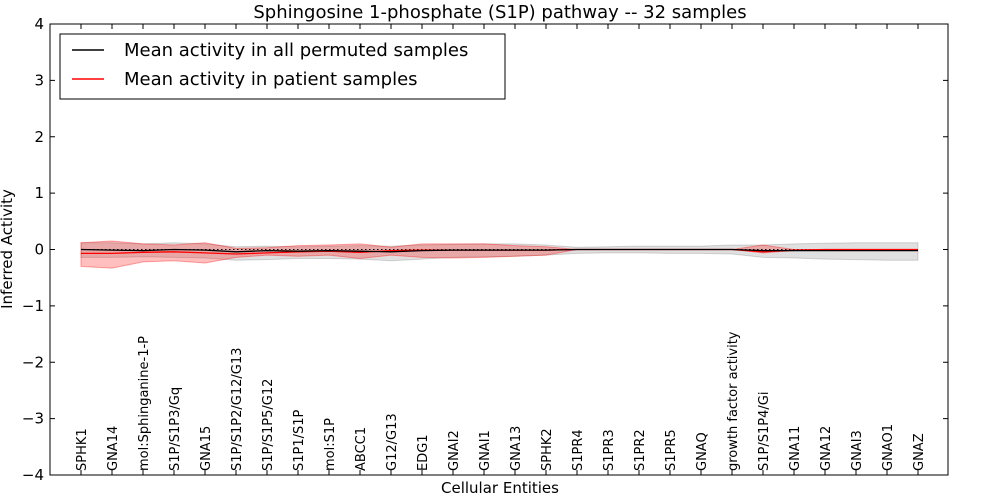 This screenshot has width=1000, height=500. What do you see at coordinates (392, 442) in the screenshot?
I see `x-tick-label: G12/G13` at bounding box center [392, 442].